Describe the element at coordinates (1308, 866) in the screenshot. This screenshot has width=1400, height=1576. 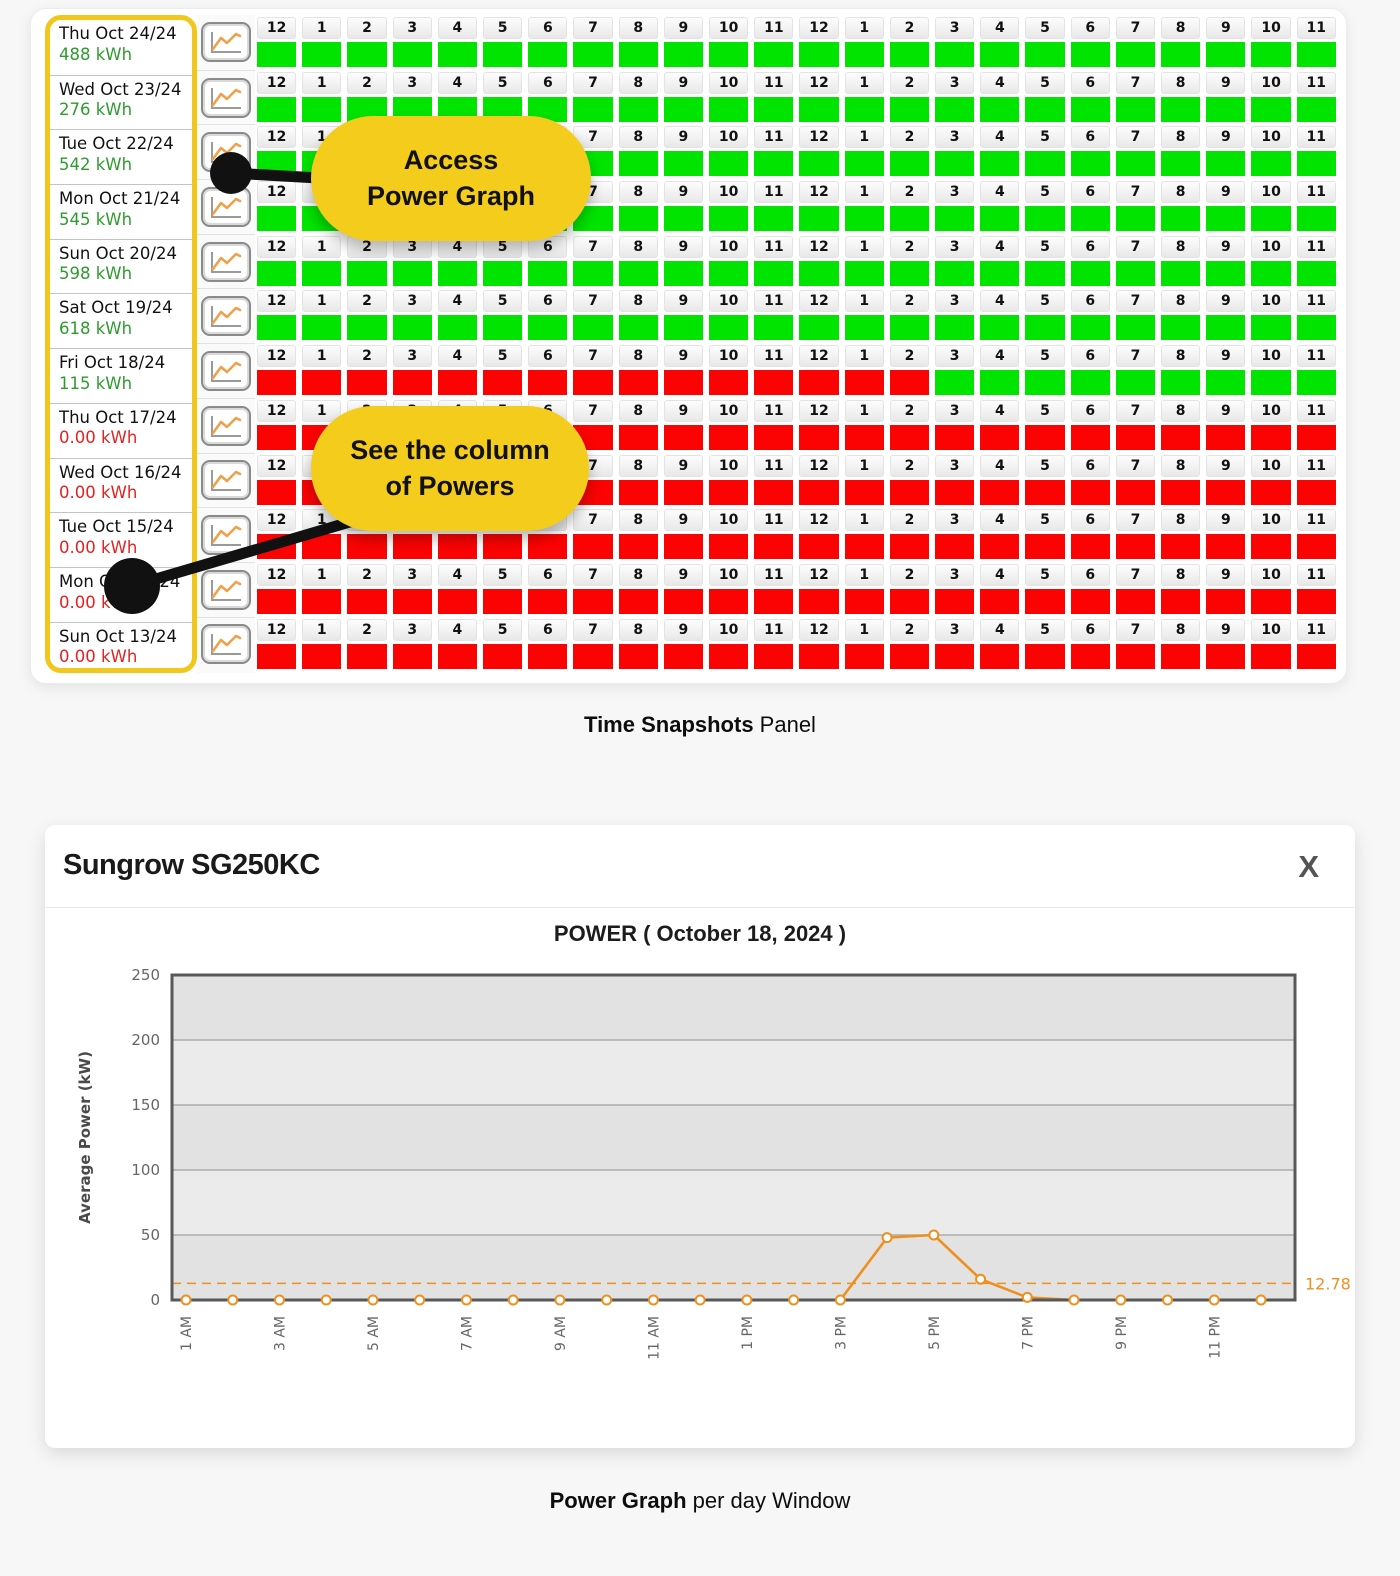
I see `close-button: X` at that location.